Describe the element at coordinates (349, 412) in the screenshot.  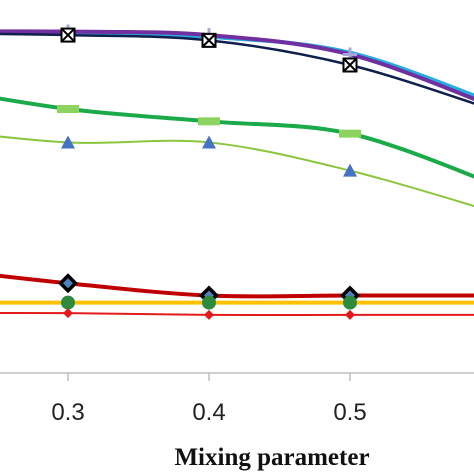
I see `x-tick-label: 0.5` at that location.